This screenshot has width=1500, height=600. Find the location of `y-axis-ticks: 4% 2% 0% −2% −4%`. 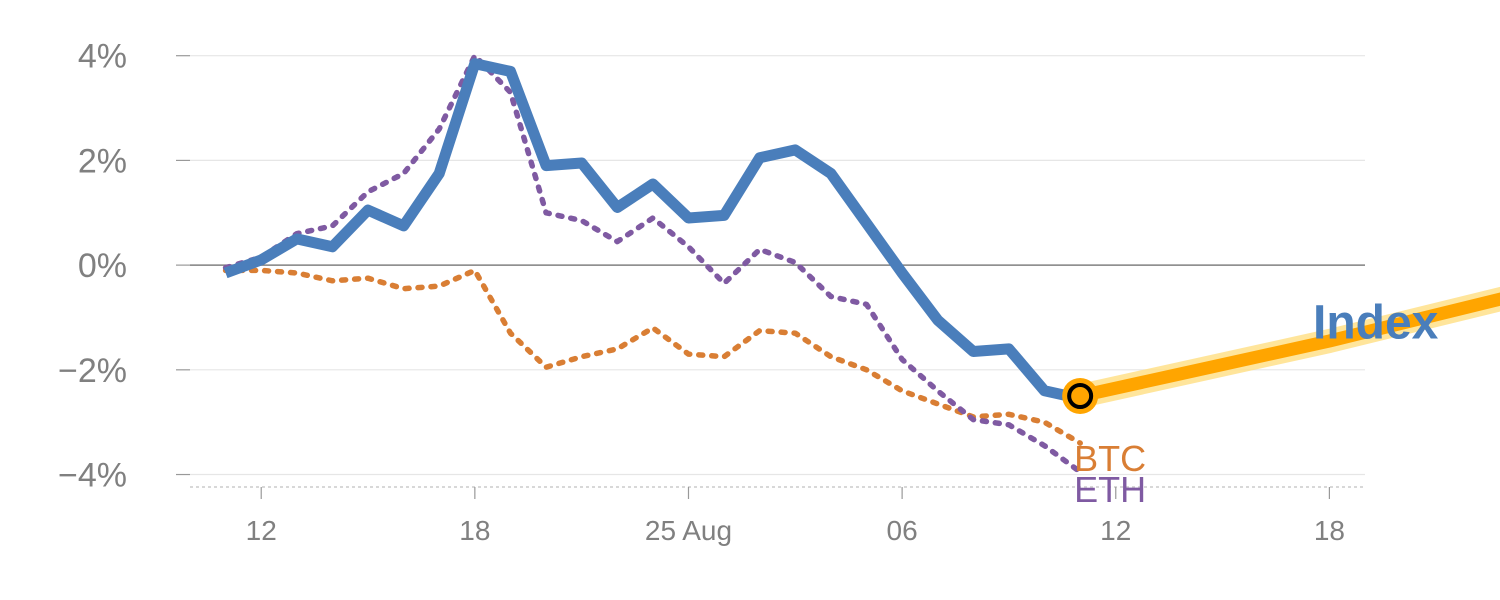

y-axis-ticks: 4% 2% 0% −2% −4% is located at coordinates (124, 266).